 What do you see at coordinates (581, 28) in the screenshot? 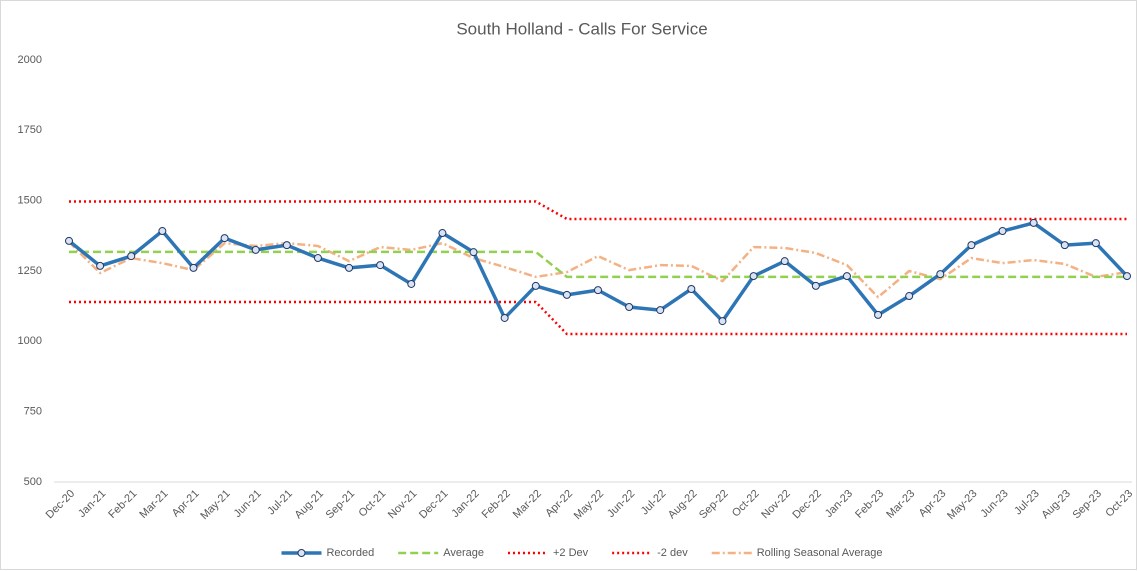
I see `chart-title: South Holland - Calls For Service` at bounding box center [581, 28].